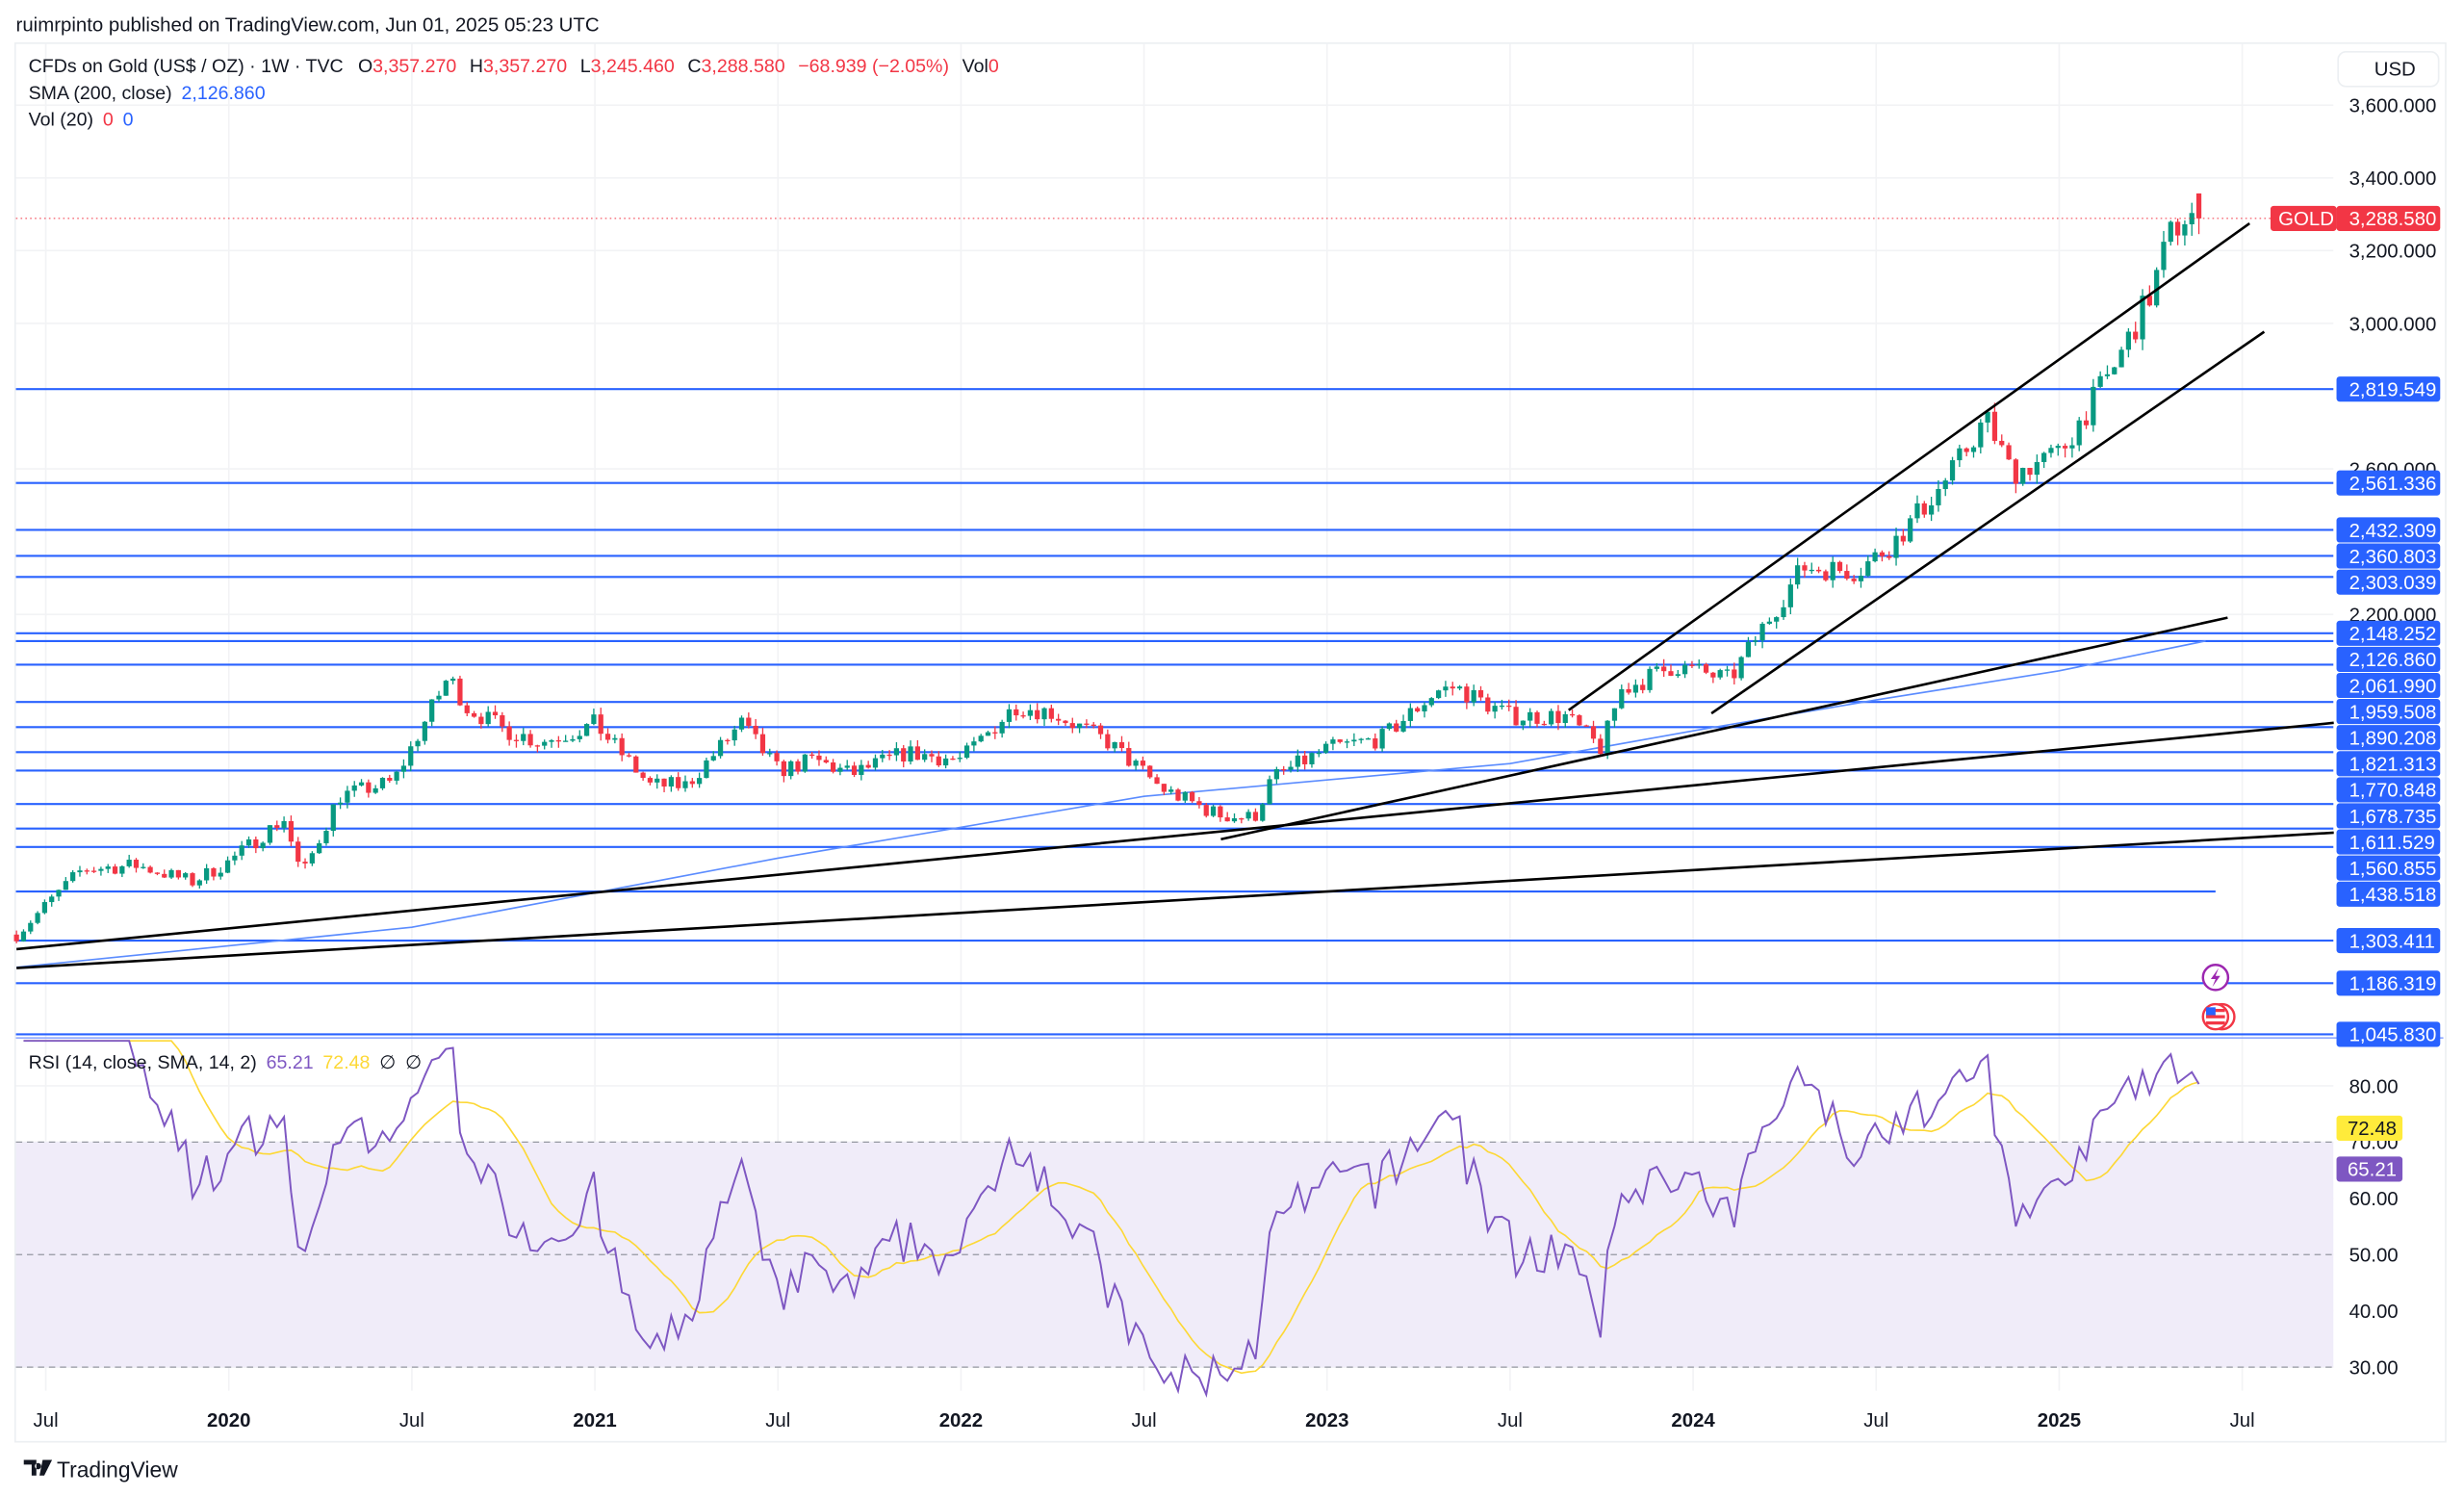  I want to click on symbol-title: CFDs on Gold (US$ / OZ) · 1W · TVC, so click(186, 66).